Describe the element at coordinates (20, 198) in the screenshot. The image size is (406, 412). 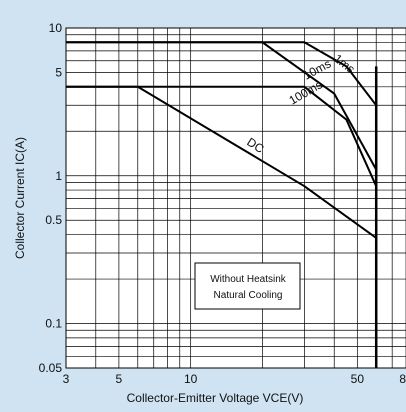
I see `y-axis-label: Collector Current IC(A)` at that location.